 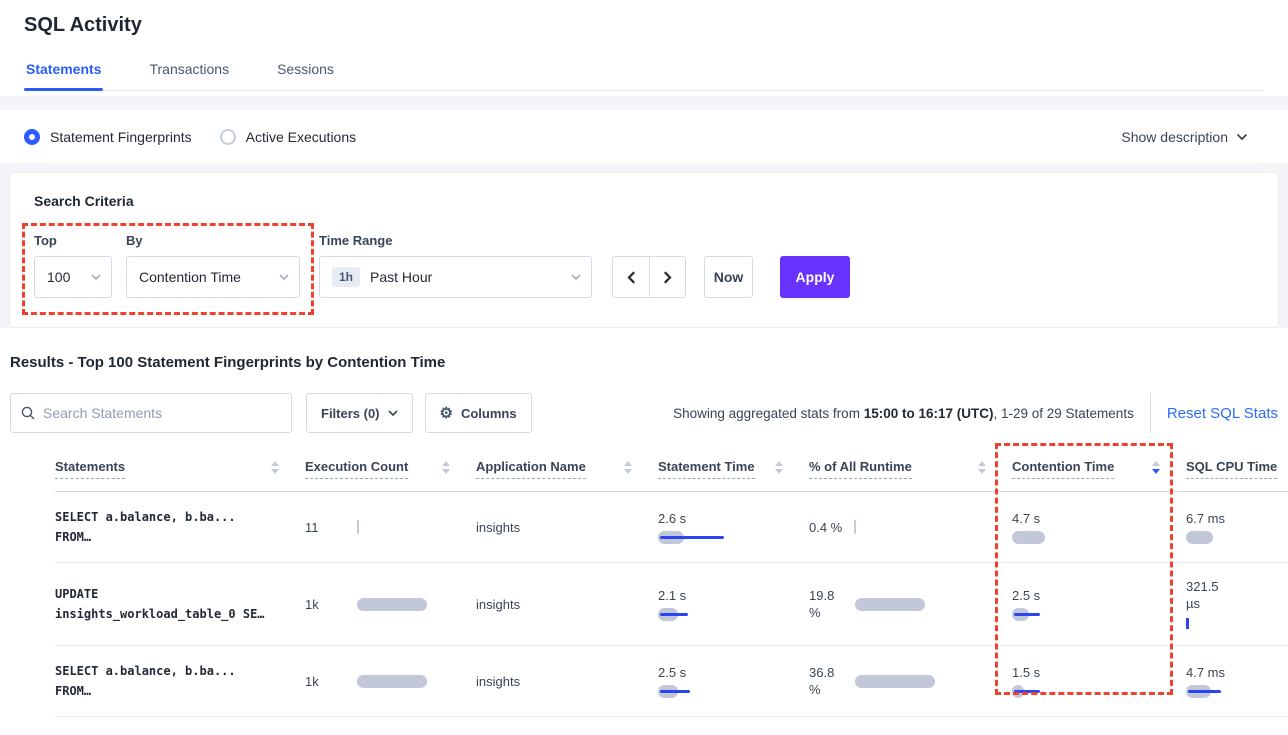 What do you see at coordinates (357, 469) in the screenshot?
I see `column-header-label: Execution Count` at bounding box center [357, 469].